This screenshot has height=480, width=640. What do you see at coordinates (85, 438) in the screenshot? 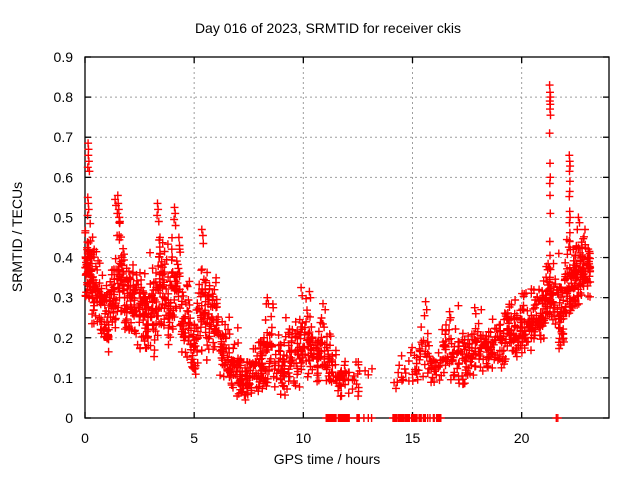
I see `x-tick-label: 0` at bounding box center [85, 438].